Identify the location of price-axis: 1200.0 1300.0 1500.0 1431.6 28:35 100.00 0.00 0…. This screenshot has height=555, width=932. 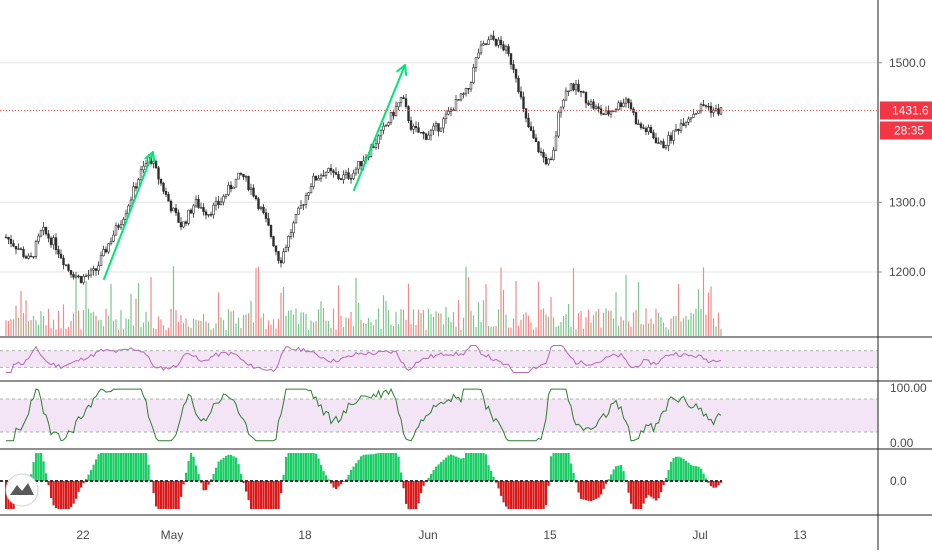
(905, 272).